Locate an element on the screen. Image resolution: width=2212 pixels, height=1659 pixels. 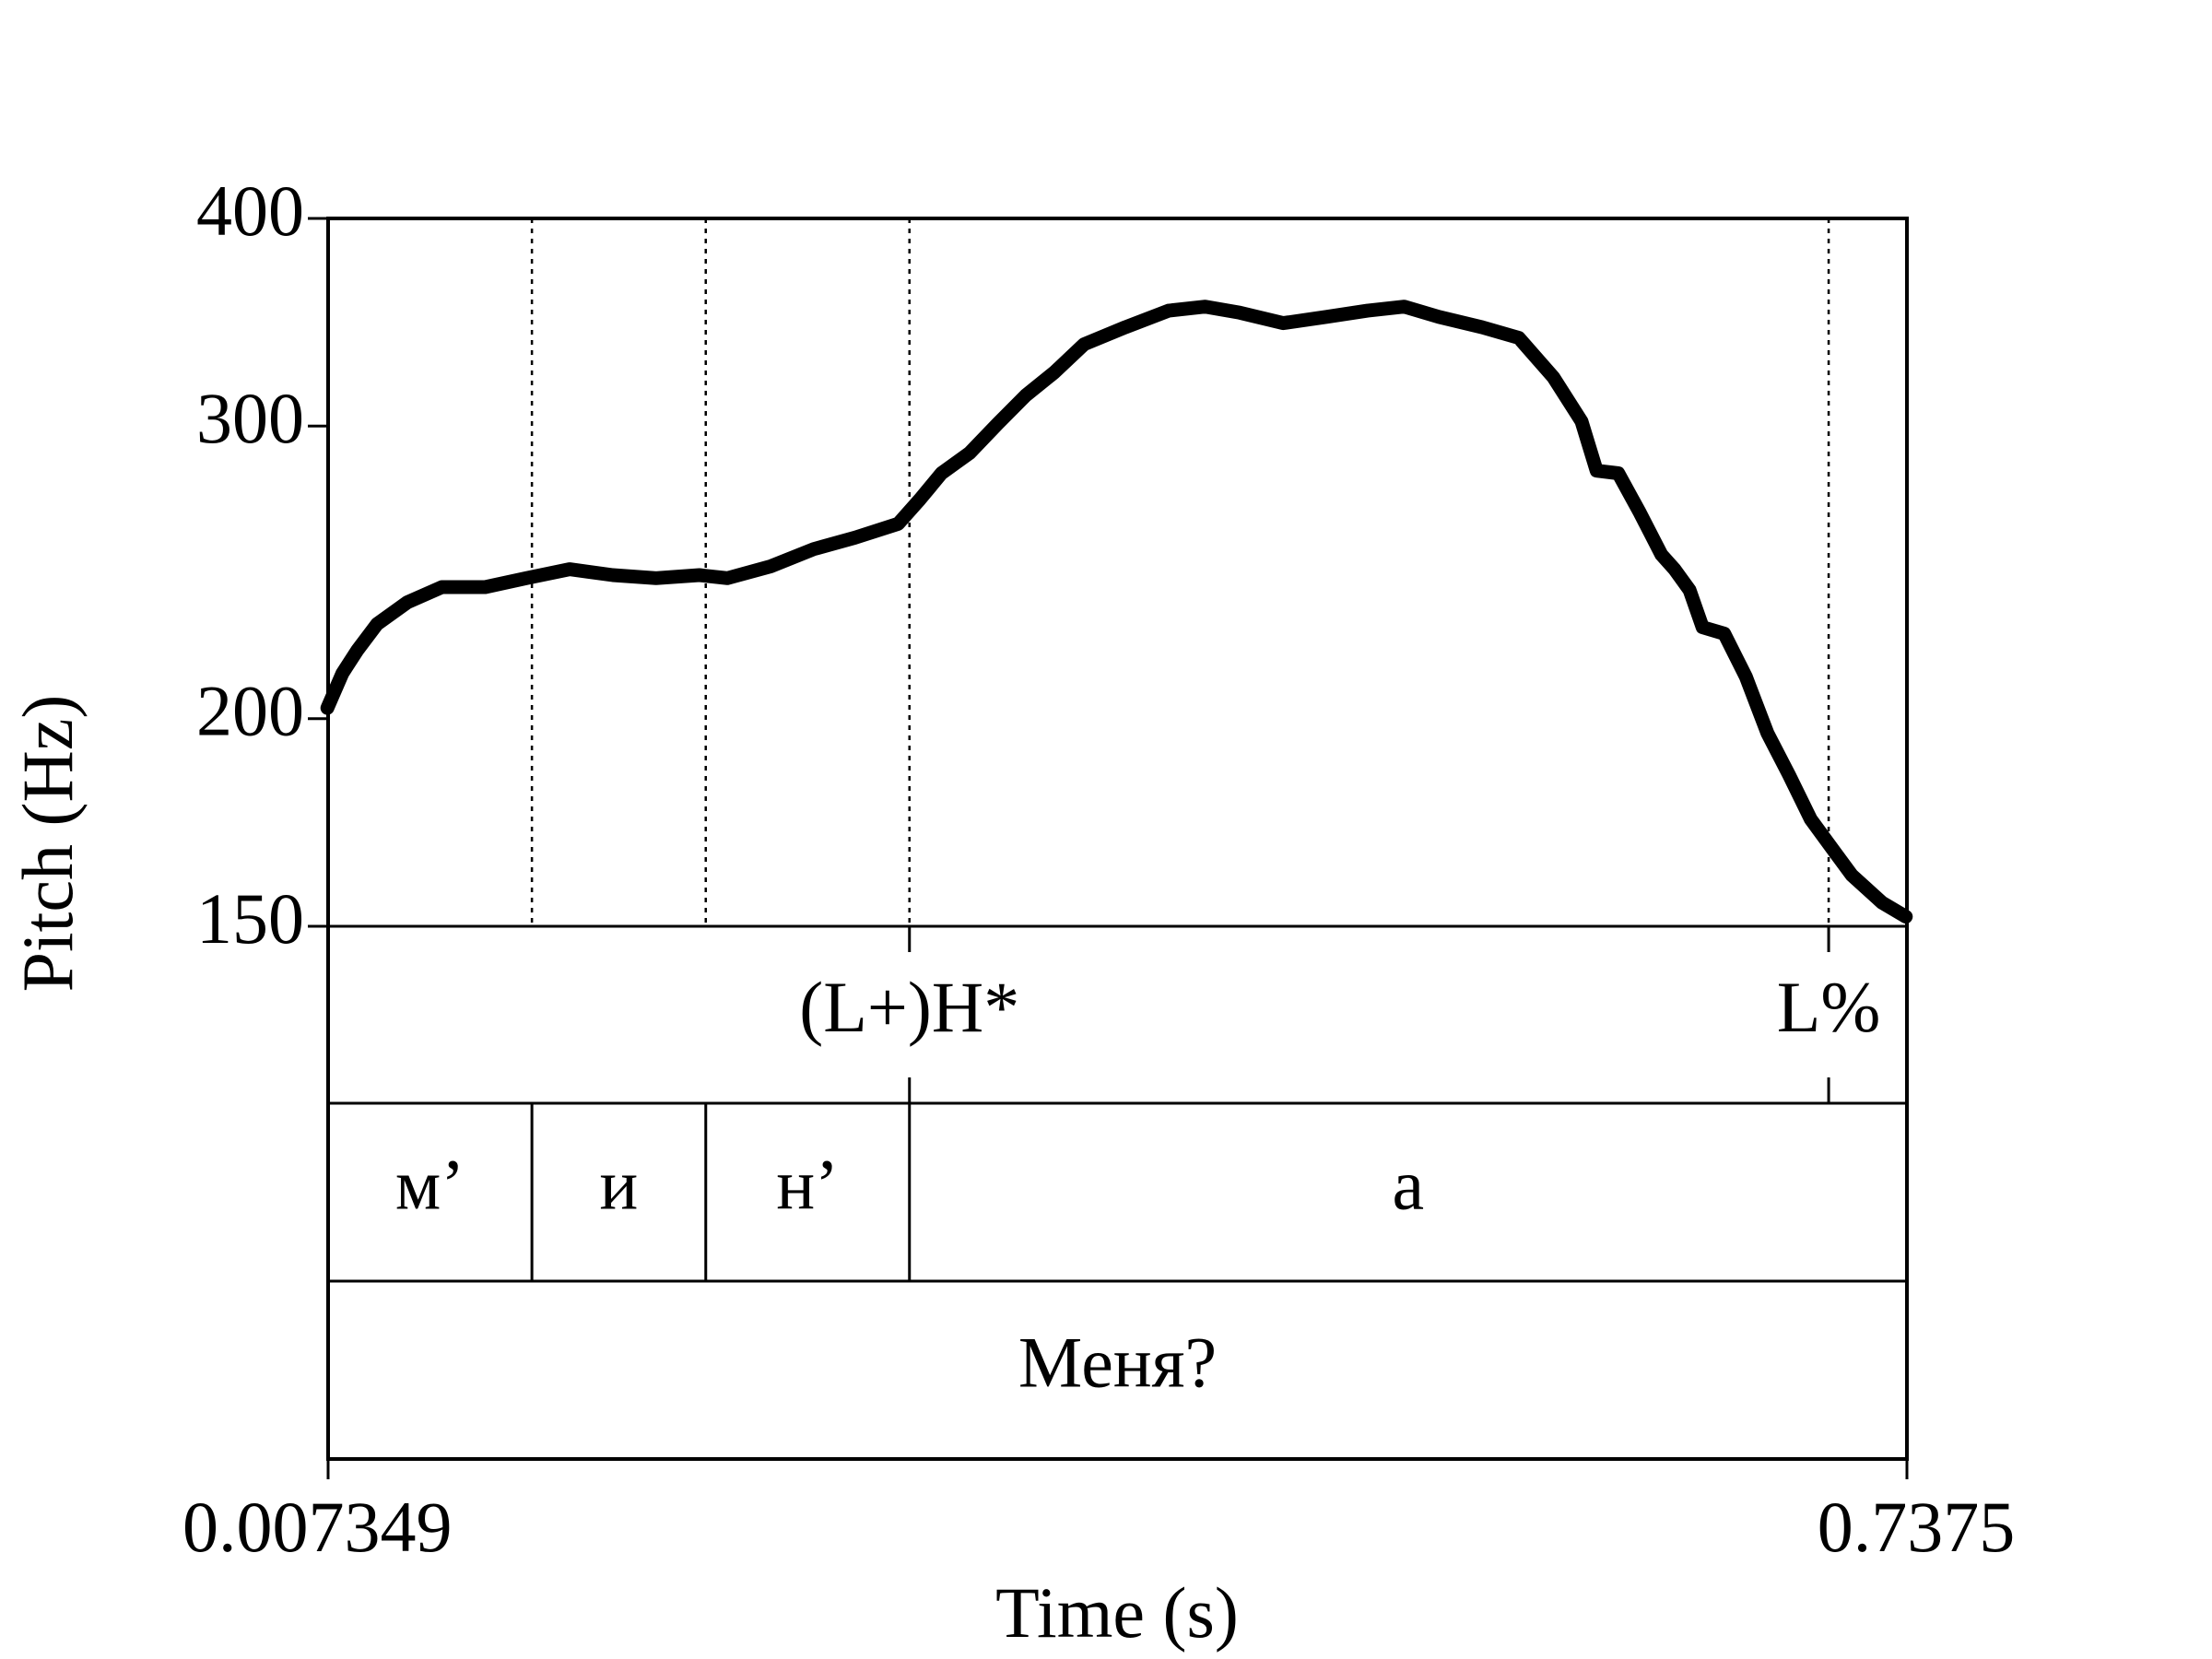
word-label: Меня? is located at coordinates (1117, 1362).